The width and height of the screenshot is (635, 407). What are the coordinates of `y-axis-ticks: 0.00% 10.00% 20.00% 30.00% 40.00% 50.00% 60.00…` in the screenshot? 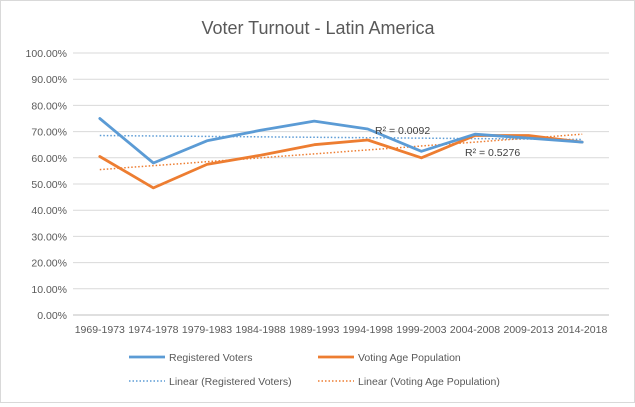 It's located at (46, 185).